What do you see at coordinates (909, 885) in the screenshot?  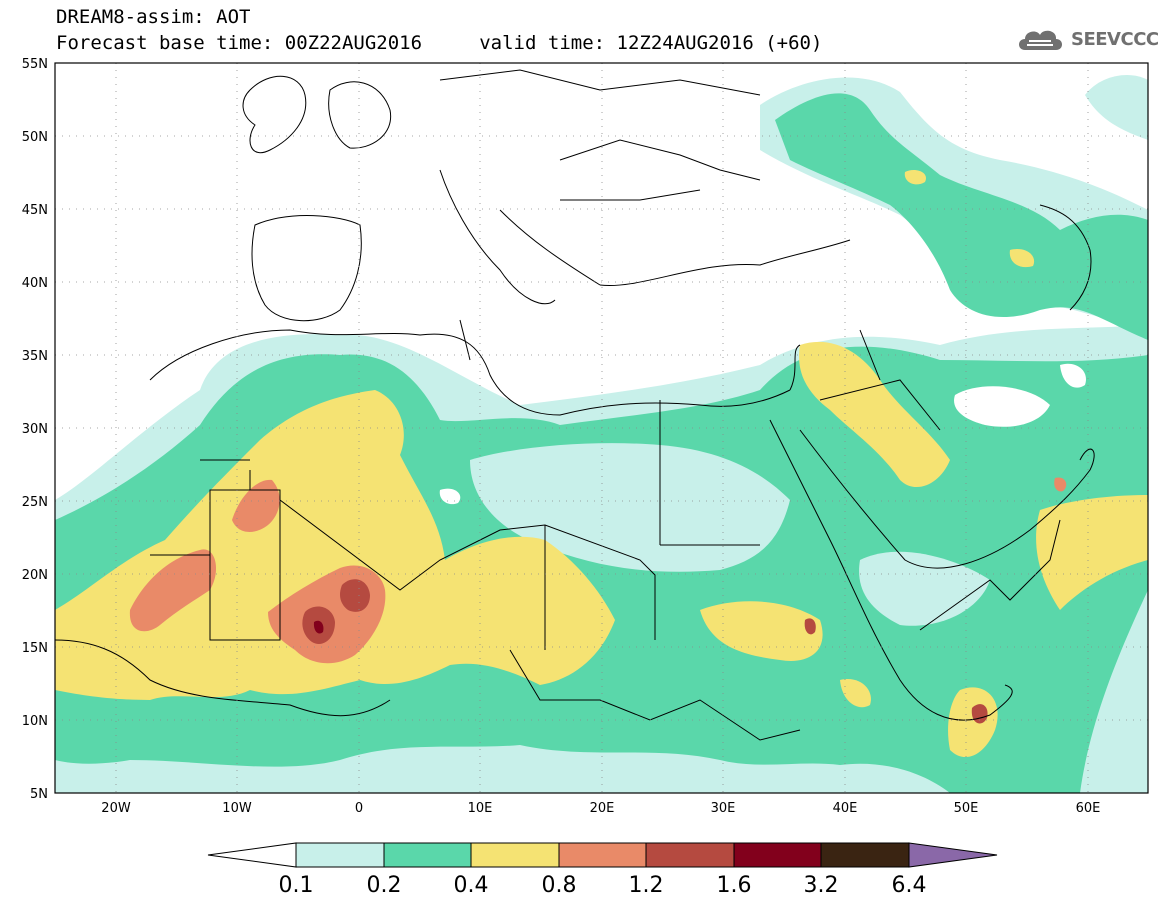 I see `colorbar-label: 6.4` at bounding box center [909, 885].